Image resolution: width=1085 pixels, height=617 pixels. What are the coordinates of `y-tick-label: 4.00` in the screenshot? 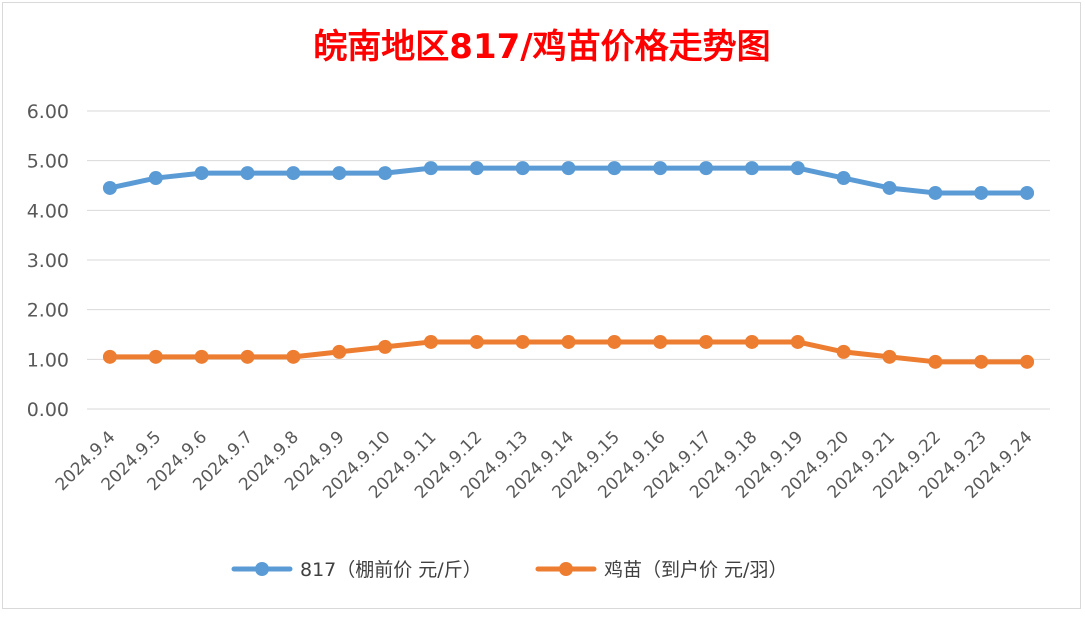 It's located at (48, 211).